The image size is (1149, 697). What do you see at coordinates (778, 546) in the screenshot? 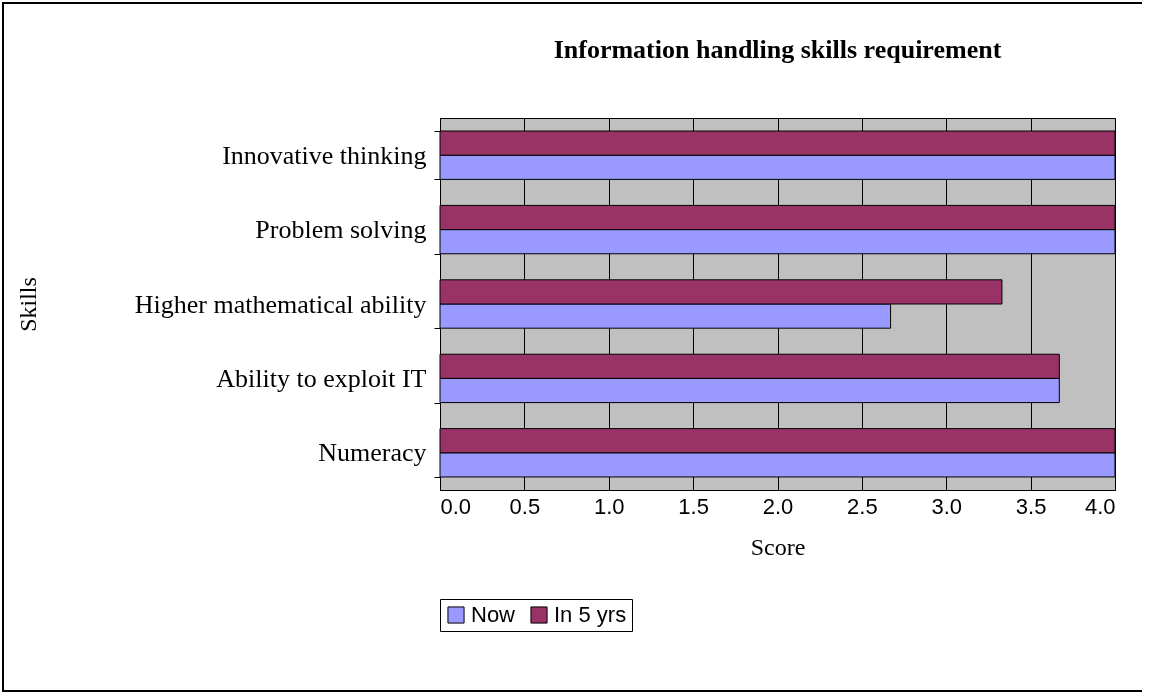
I see `x-axis-title: Score` at bounding box center [778, 546].